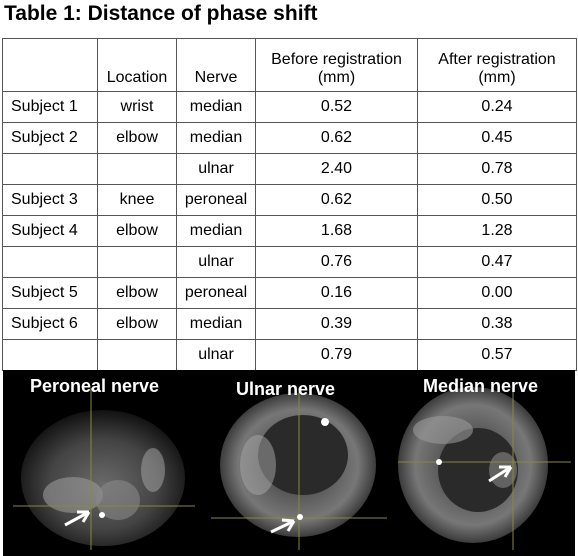 The width and height of the screenshot is (578, 556). What do you see at coordinates (50, 107) in the screenshot?
I see `subject-cell: Subject 1` at bounding box center [50, 107].